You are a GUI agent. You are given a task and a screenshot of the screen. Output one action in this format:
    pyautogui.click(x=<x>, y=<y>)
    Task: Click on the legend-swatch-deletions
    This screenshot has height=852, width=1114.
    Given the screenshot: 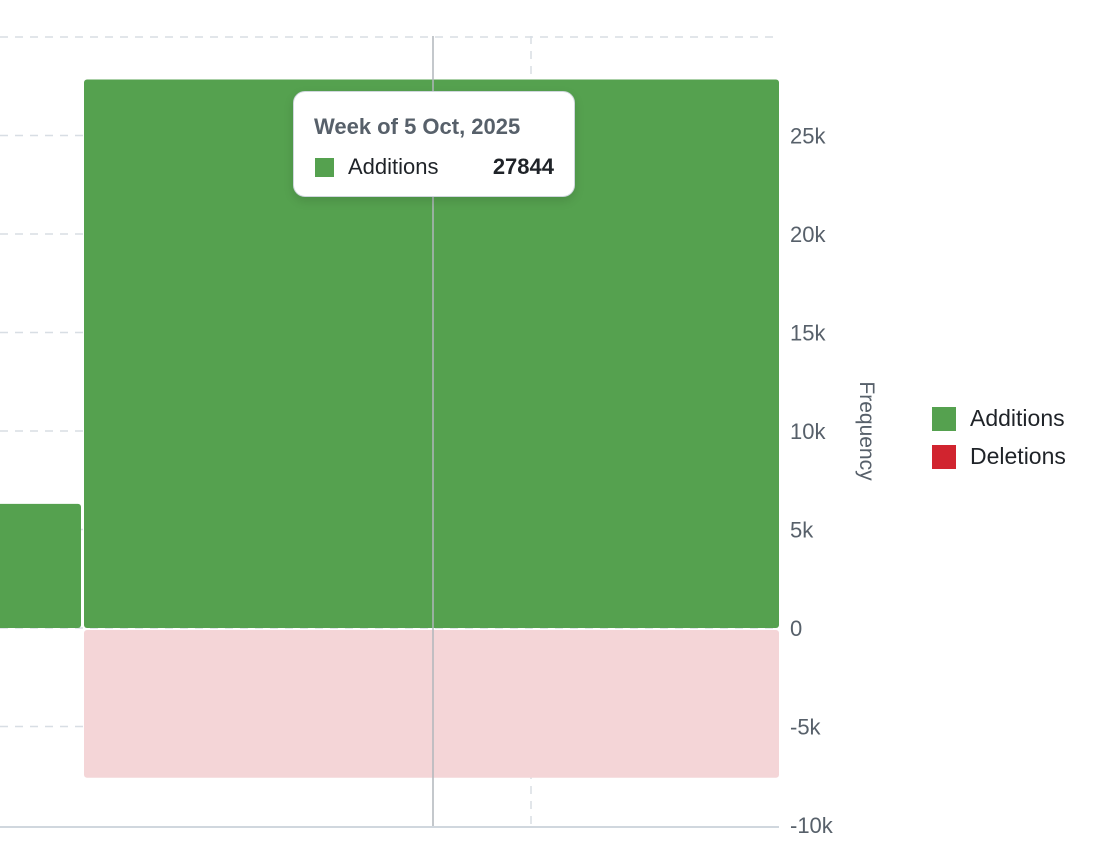 What is the action you would take?
    pyautogui.click(x=944, y=457)
    